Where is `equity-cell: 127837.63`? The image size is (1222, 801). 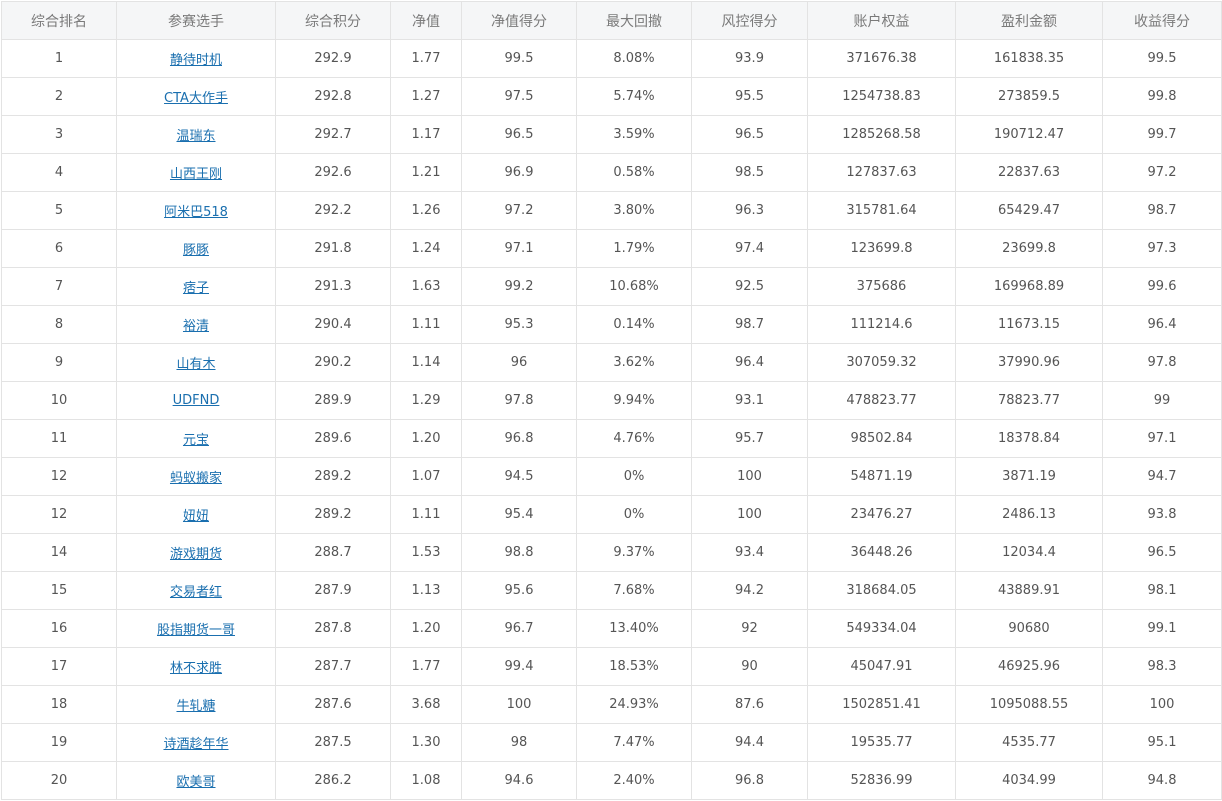
equity-cell: 127837.63 is located at coordinates (881, 172).